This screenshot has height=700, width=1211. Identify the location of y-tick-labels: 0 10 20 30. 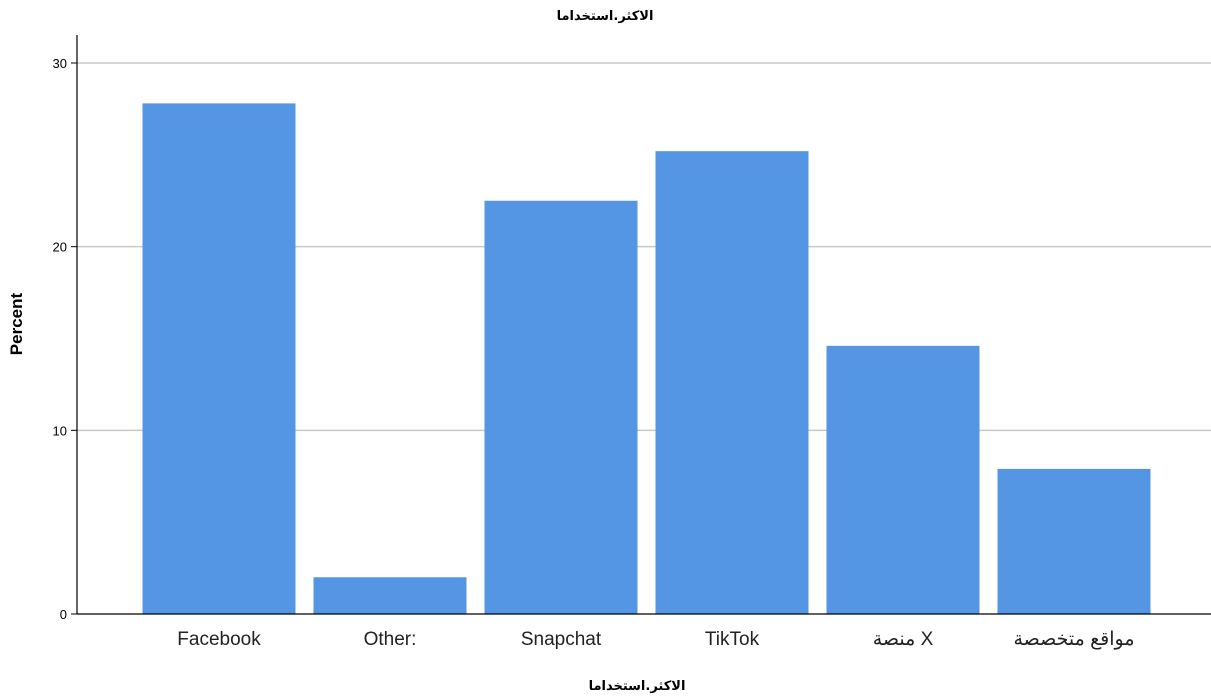
(65, 339).